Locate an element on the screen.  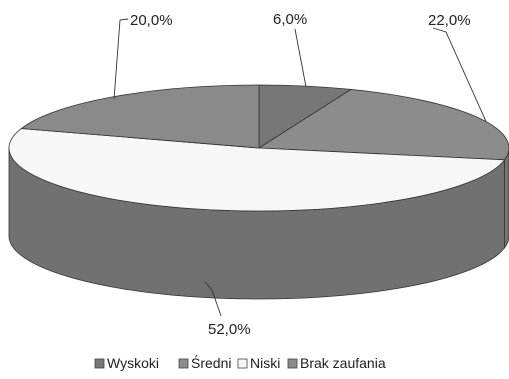
pie-slice-brak-zaufania is located at coordinates (140, 116).